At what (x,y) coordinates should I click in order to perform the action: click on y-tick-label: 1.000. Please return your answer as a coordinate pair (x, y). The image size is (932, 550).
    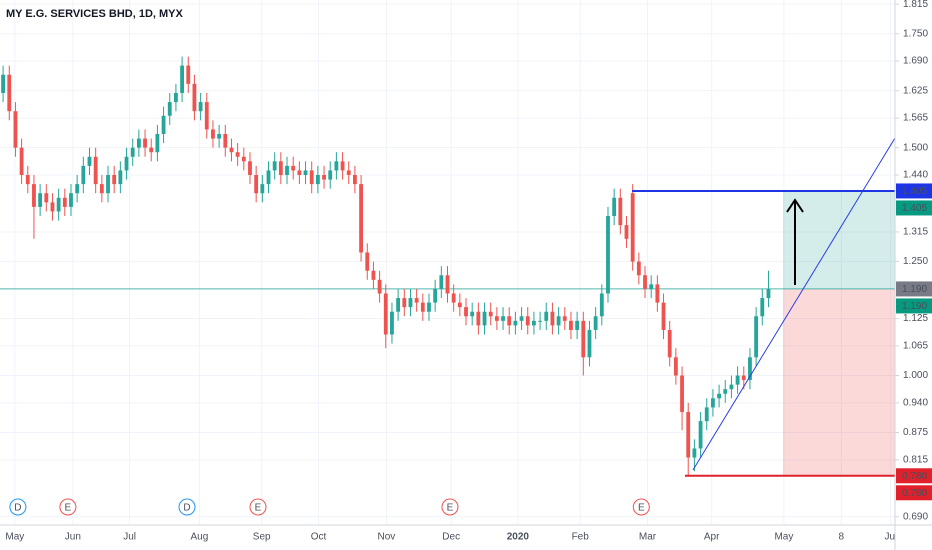
    Looking at the image, I should click on (915, 375).